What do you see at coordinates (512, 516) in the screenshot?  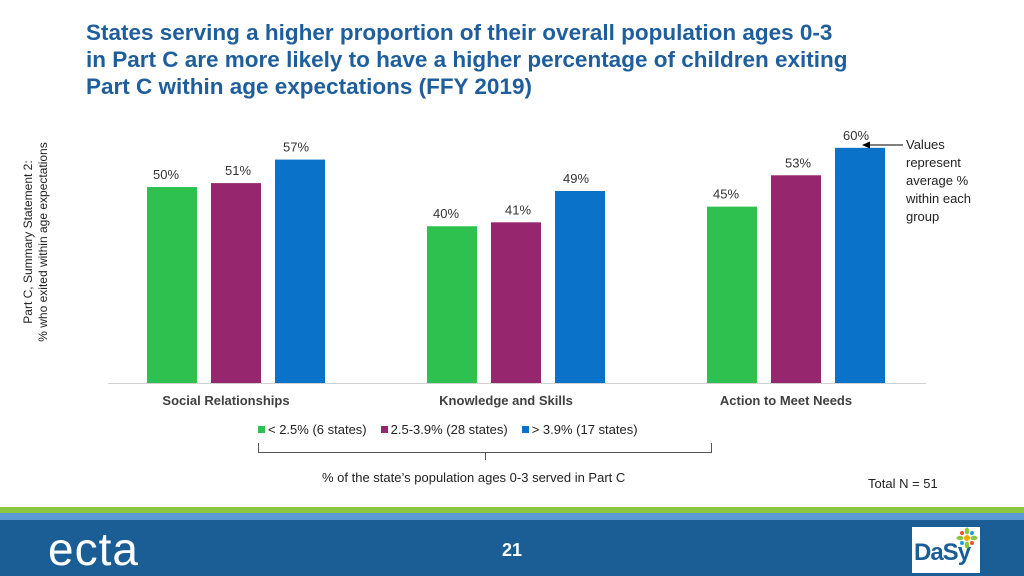 I see `footer-stripe-blue` at bounding box center [512, 516].